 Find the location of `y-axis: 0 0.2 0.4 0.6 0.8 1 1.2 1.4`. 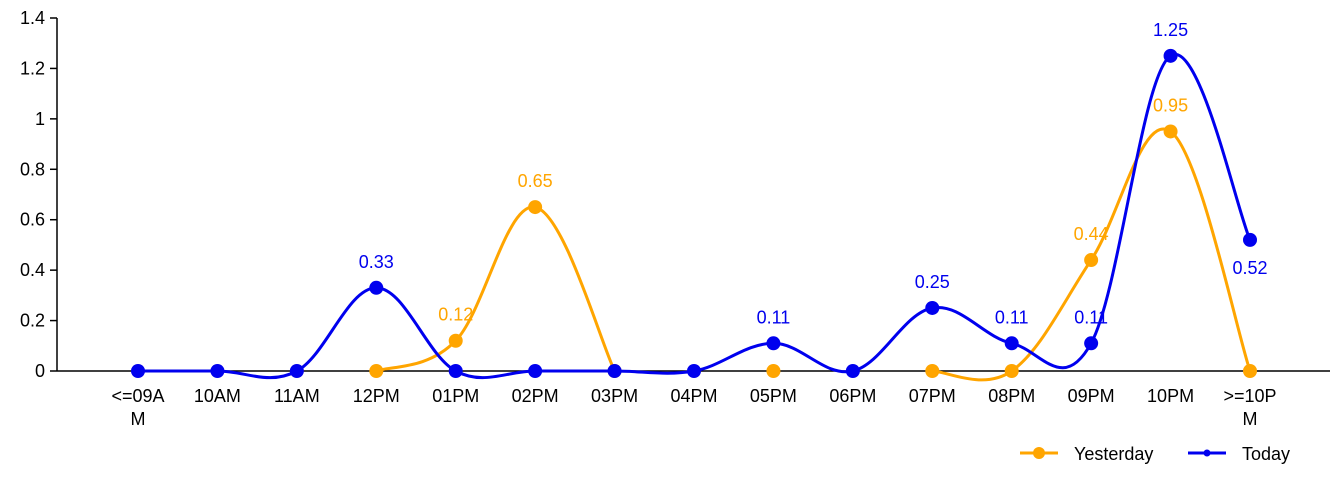

y-axis: 0 0.2 0.4 0.6 0.8 1 1.2 1.4 is located at coordinates (39, 194).